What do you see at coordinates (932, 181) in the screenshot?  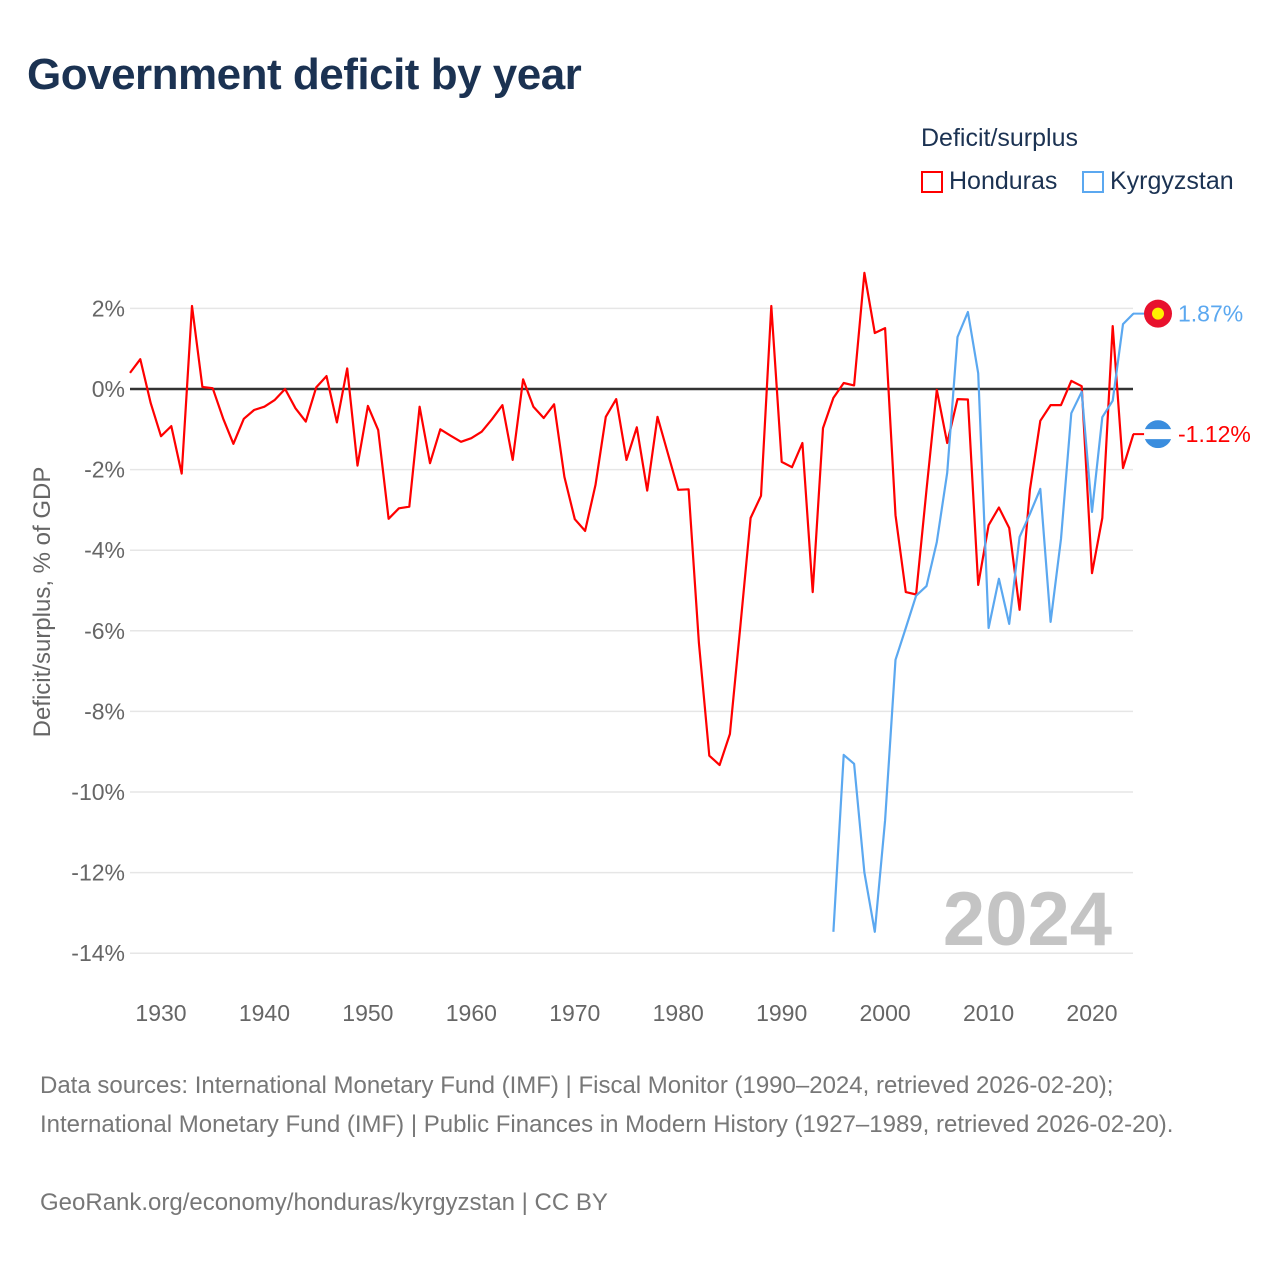 I see `legend-swatch-honduras` at bounding box center [932, 181].